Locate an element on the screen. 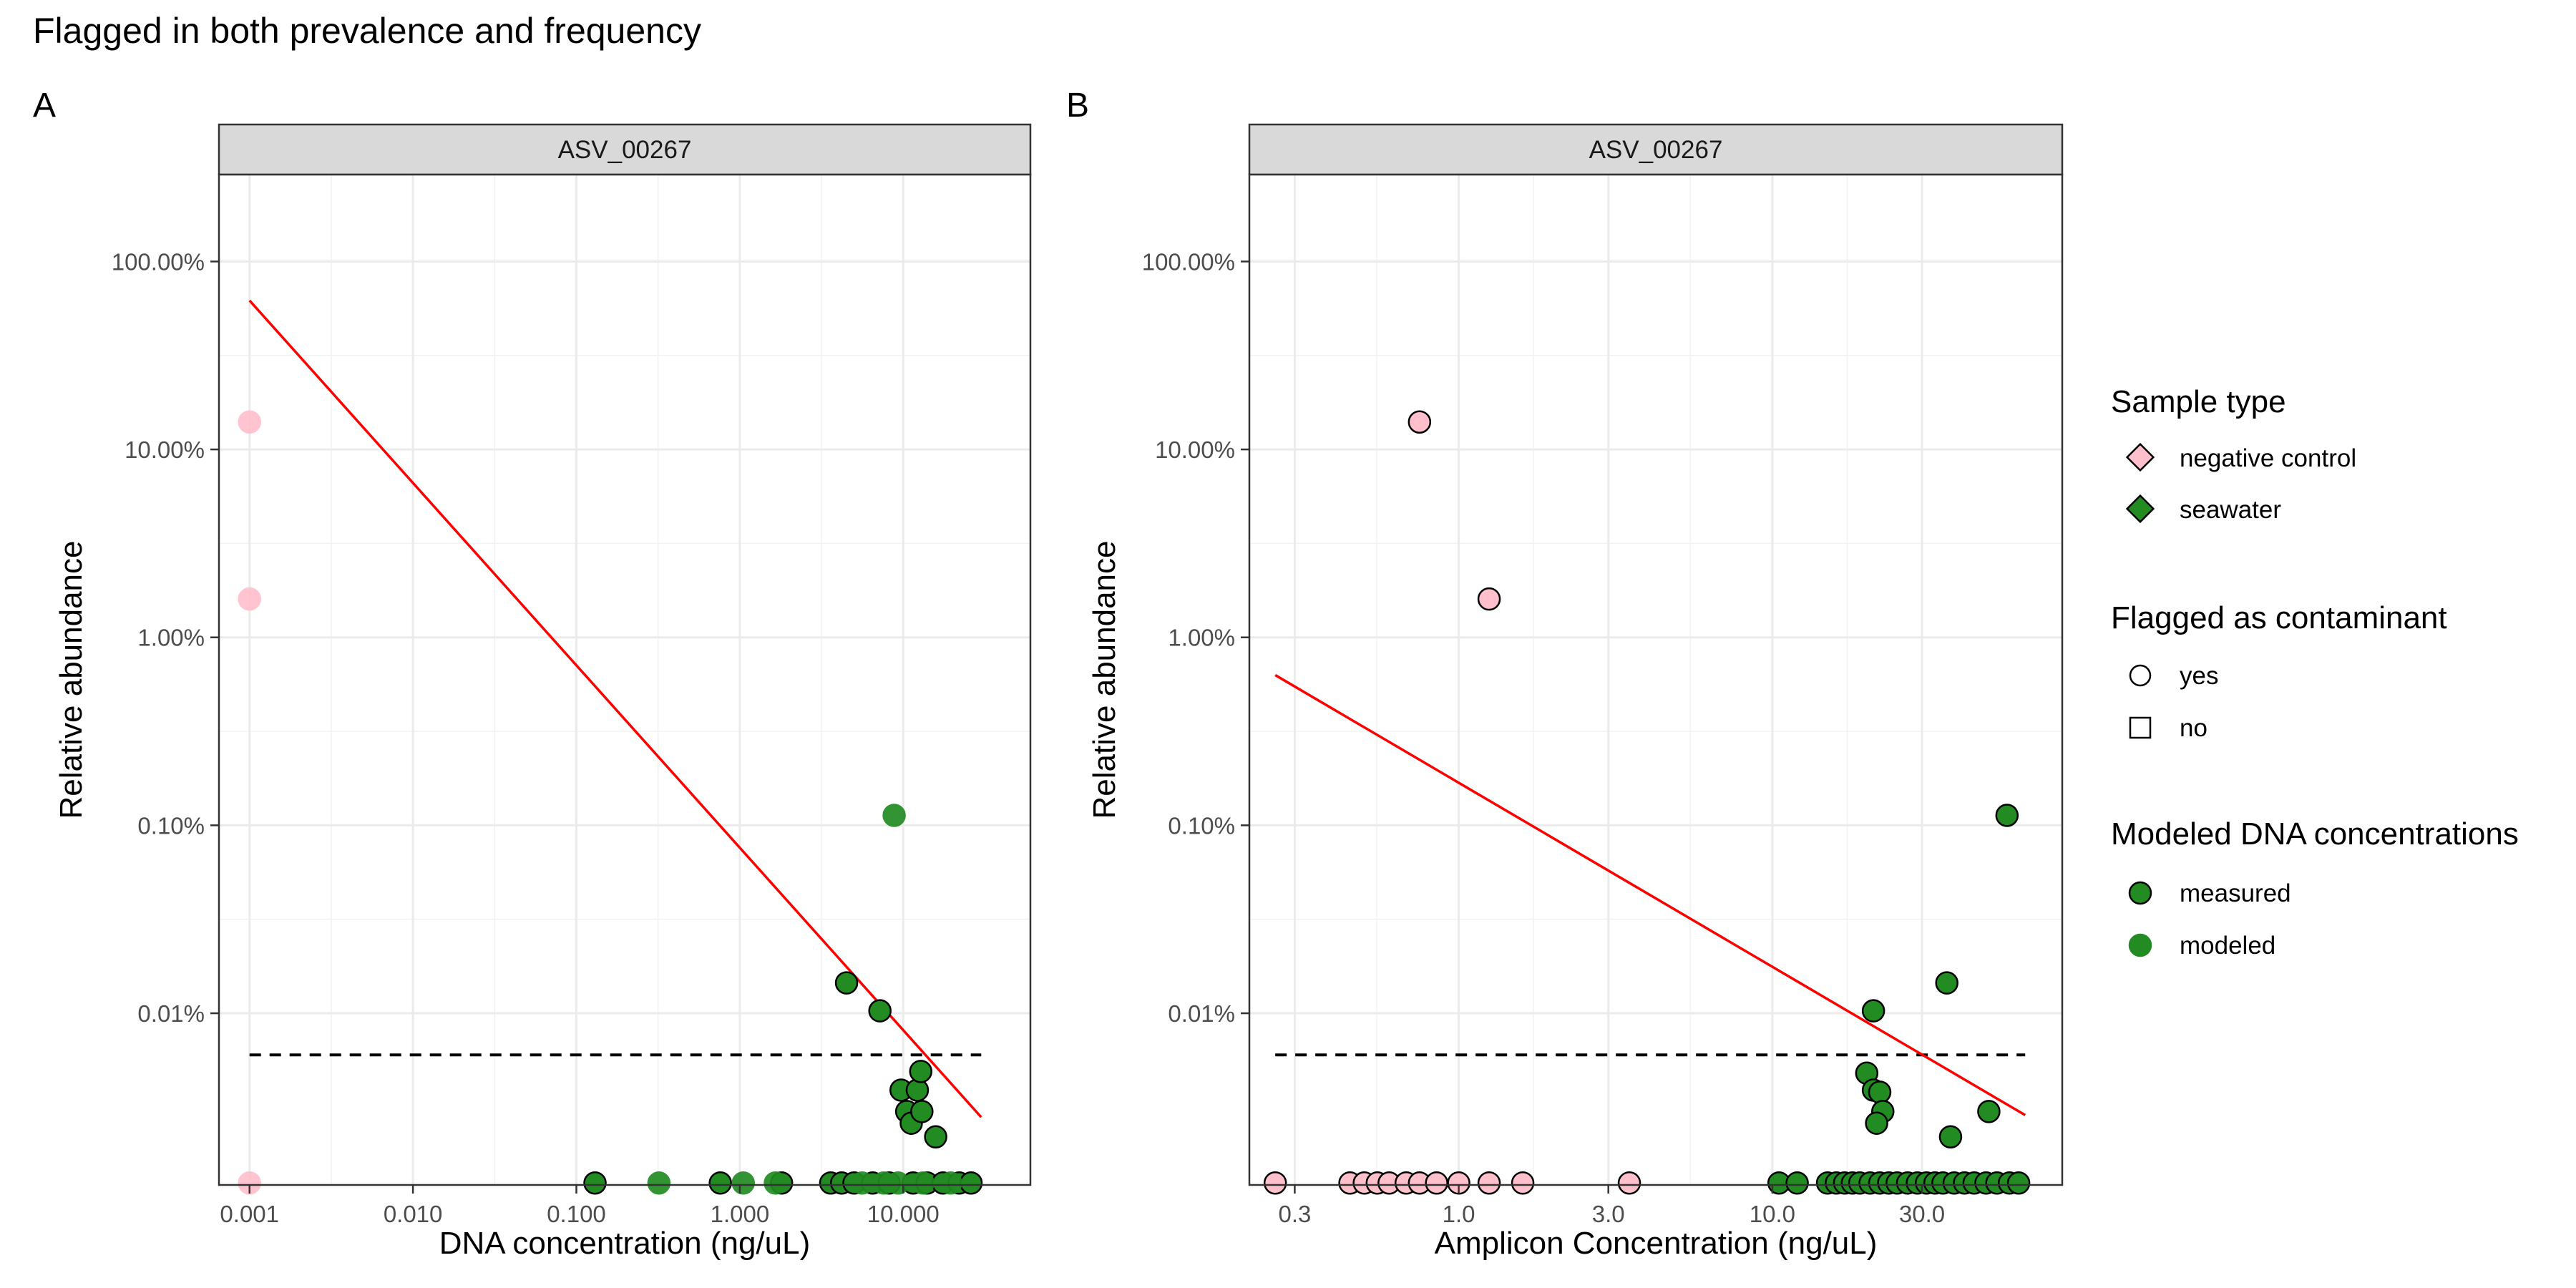  legend-key-modeled is located at coordinates (2140, 945).